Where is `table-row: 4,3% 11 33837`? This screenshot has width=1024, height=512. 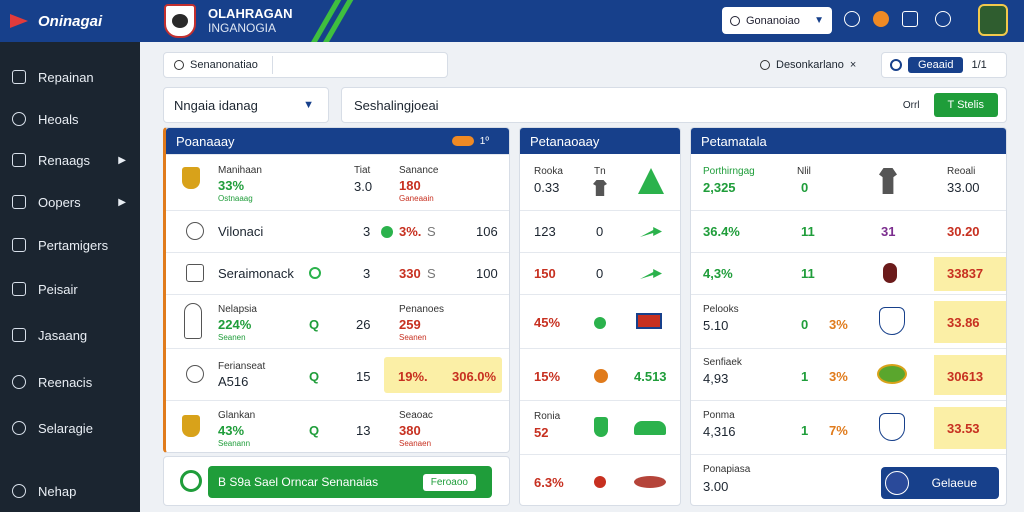 table-row: 4,3% 11 33837 is located at coordinates (848, 273).